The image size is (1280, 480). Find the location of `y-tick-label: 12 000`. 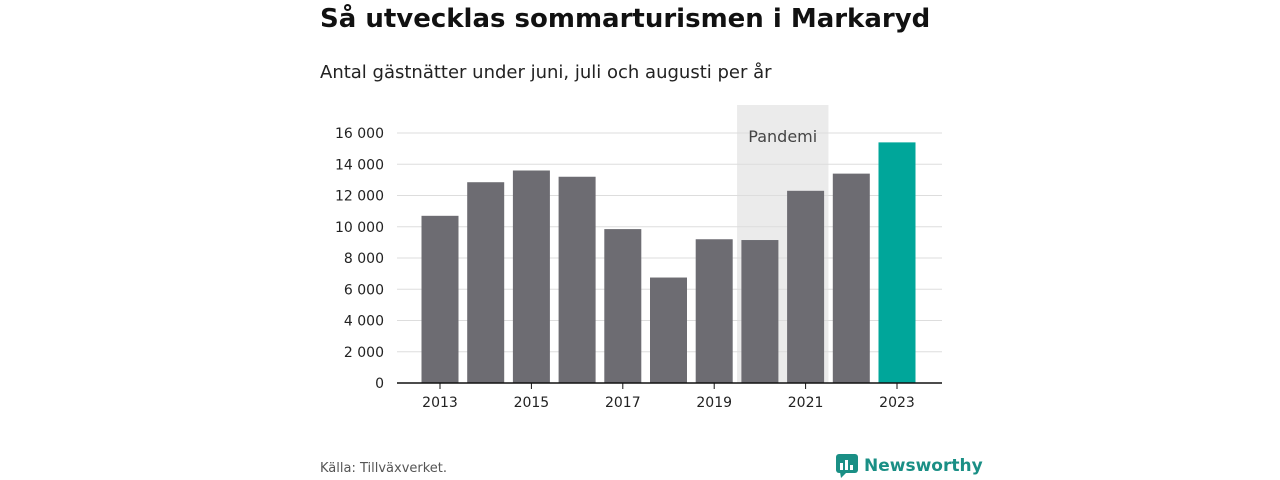

y-tick-label: 12 000 is located at coordinates (359, 197).